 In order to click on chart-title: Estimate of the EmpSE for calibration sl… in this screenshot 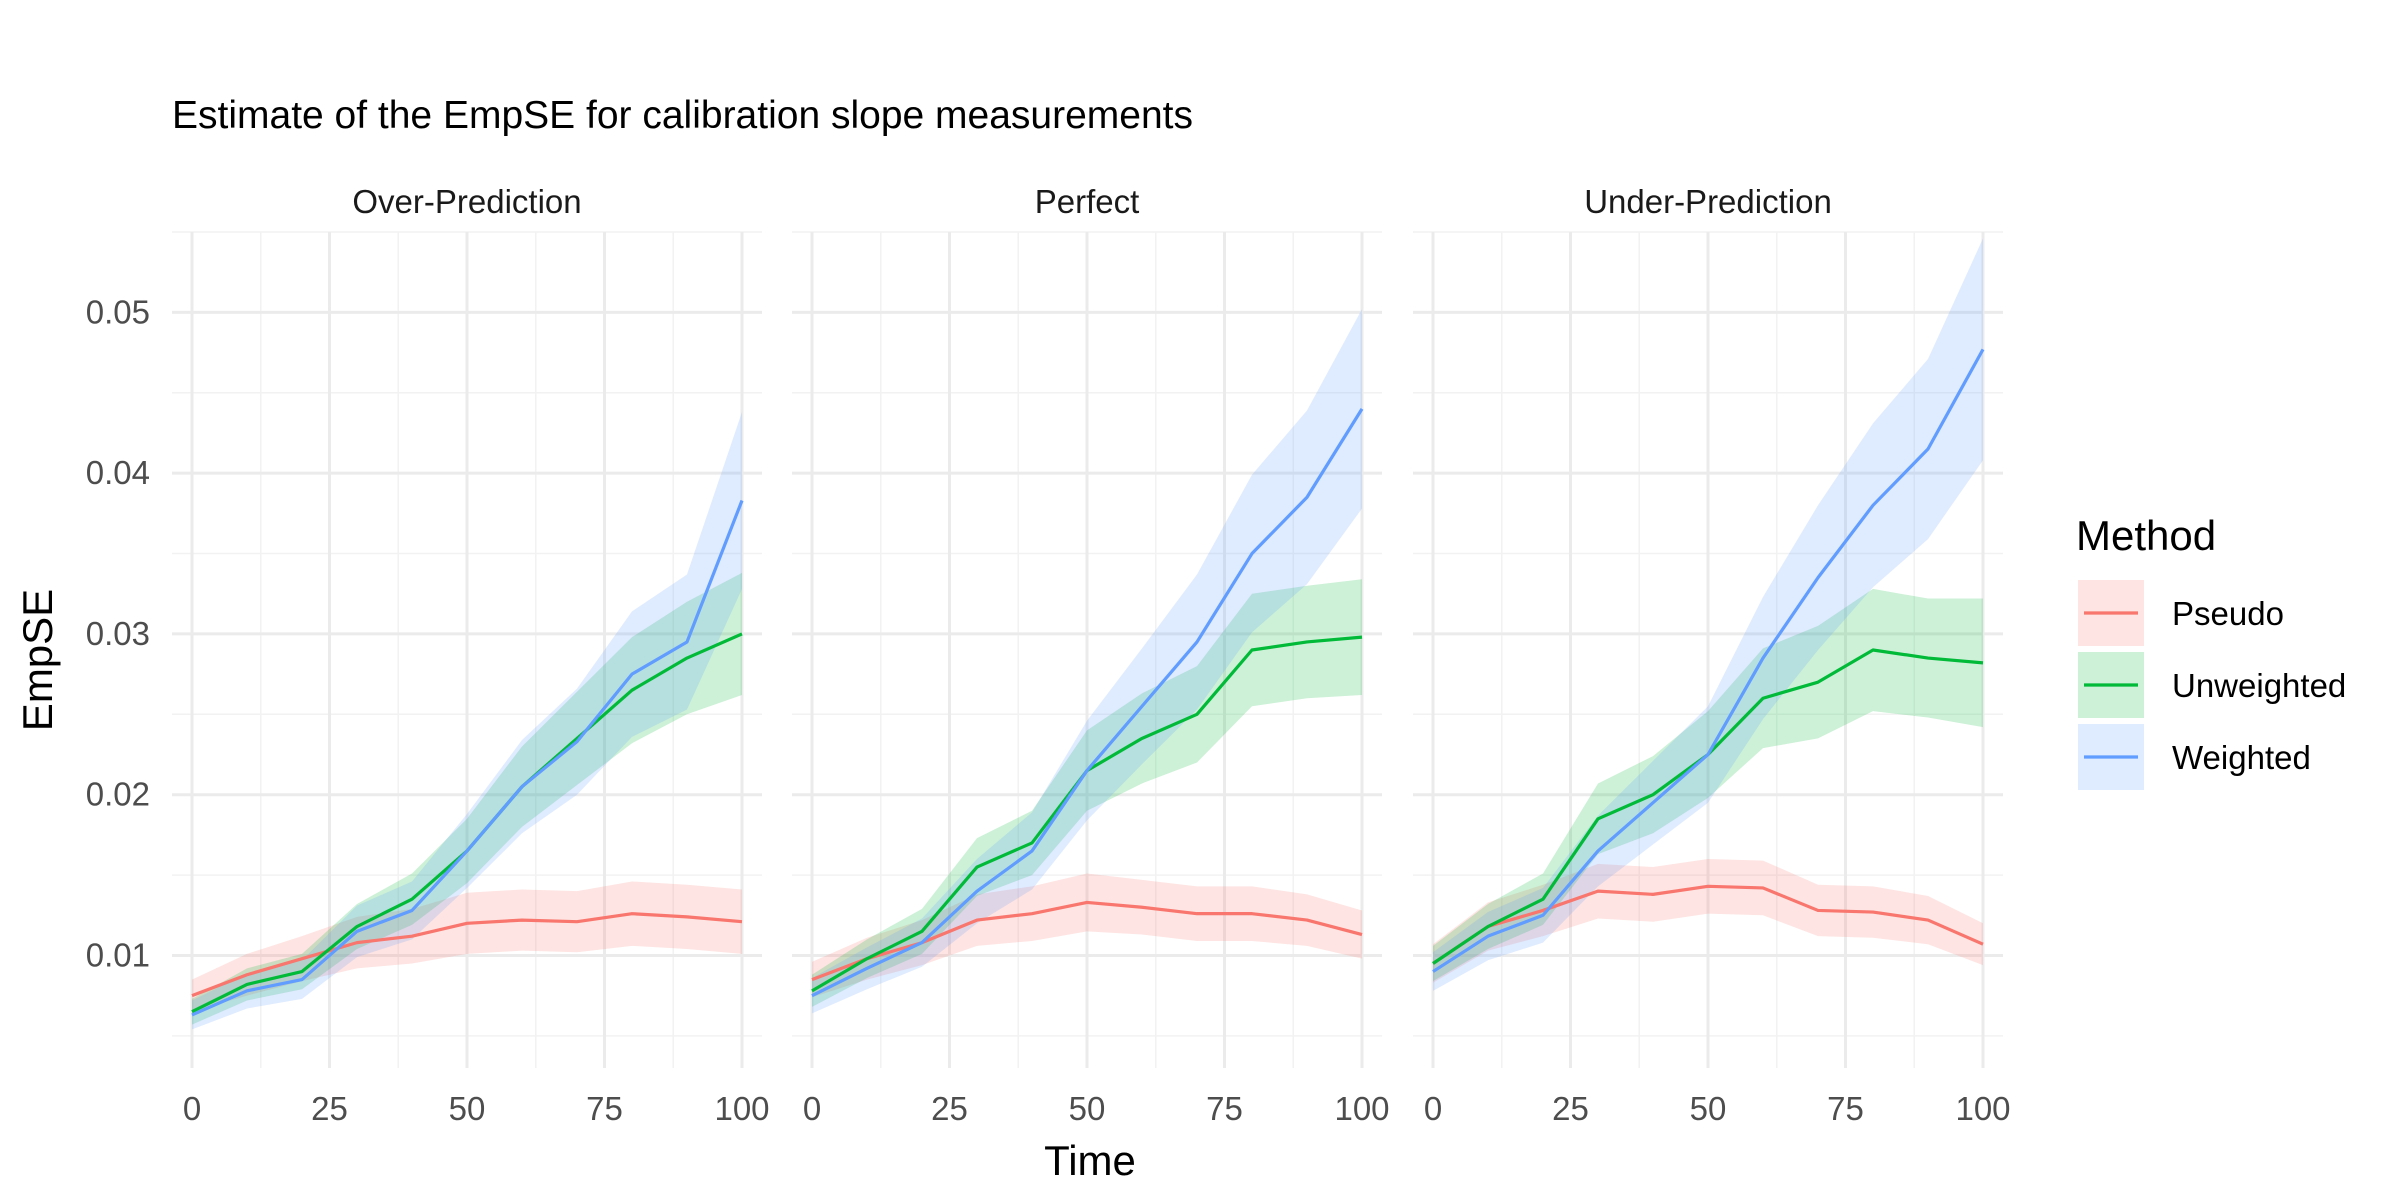, I will do `click(682, 115)`.